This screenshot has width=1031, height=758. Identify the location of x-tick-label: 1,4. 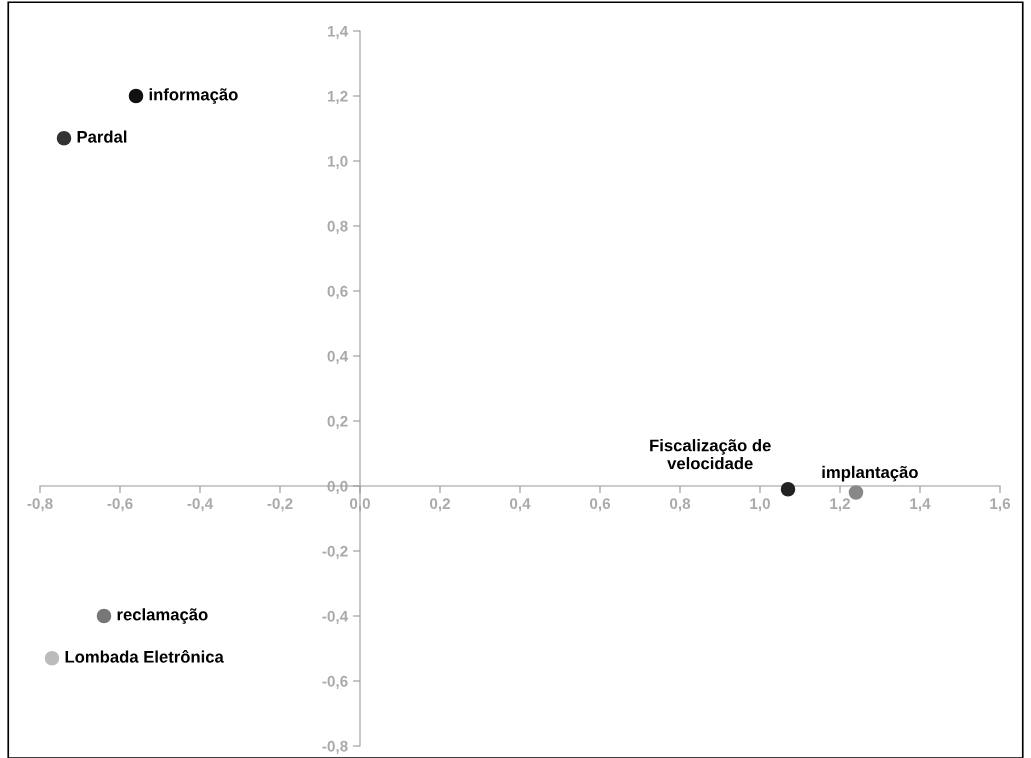
(920, 505).